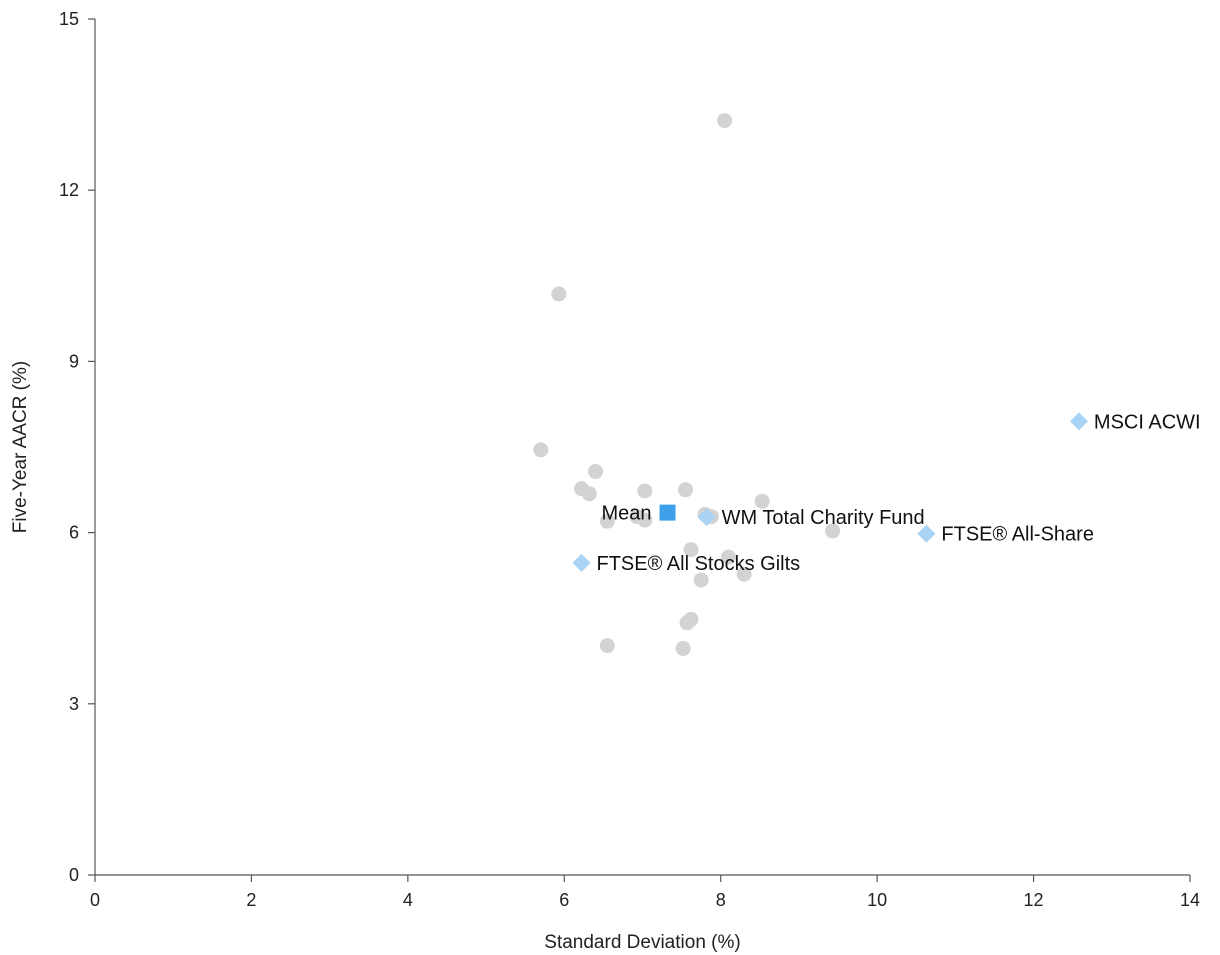  Describe the element at coordinates (74, 361) in the screenshot. I see `y-tick-label: 9` at that location.